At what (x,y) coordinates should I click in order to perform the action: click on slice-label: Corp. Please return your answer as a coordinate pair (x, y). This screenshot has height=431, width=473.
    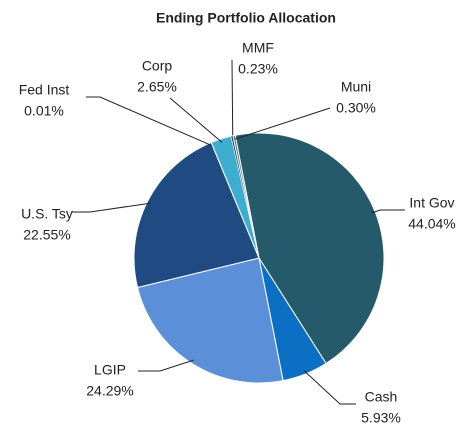
    Looking at the image, I should click on (157, 66).